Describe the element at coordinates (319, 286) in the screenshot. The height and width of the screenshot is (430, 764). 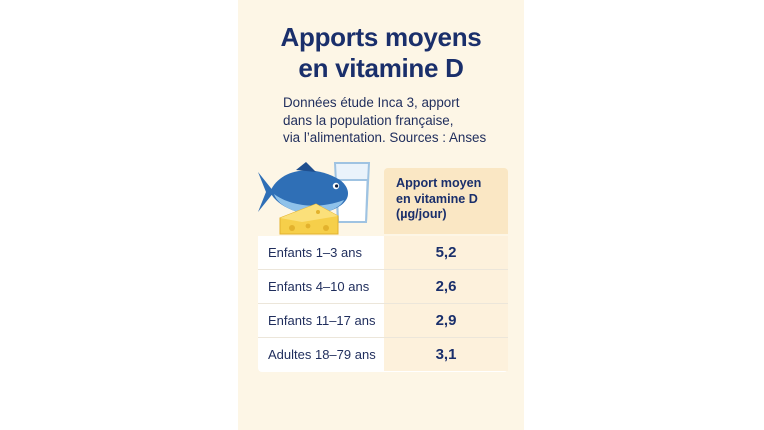
I see `row-label: Enfants 4–10 ans` at that location.